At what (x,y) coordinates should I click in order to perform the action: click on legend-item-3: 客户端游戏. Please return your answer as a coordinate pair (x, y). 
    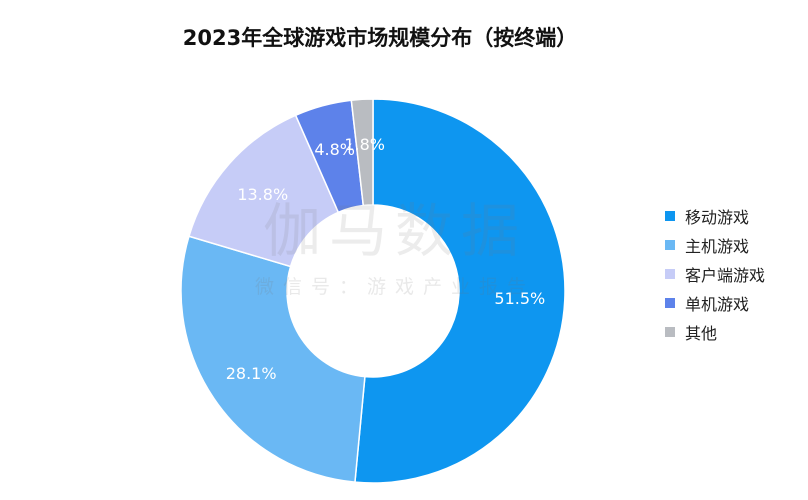
    Looking at the image, I should click on (715, 273).